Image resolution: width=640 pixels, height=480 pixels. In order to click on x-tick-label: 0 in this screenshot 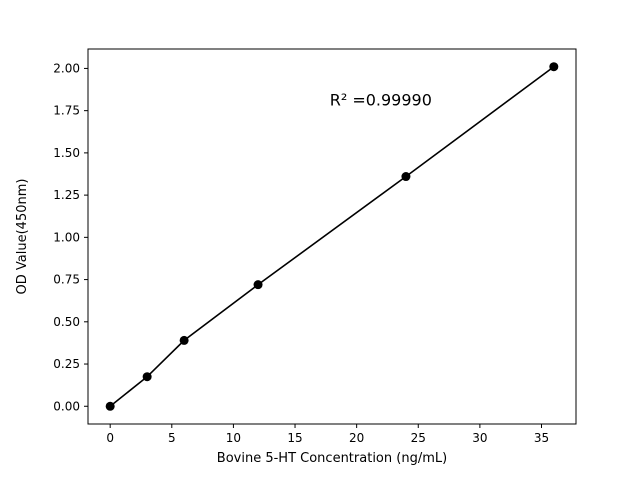, I will do `click(110, 438)`.